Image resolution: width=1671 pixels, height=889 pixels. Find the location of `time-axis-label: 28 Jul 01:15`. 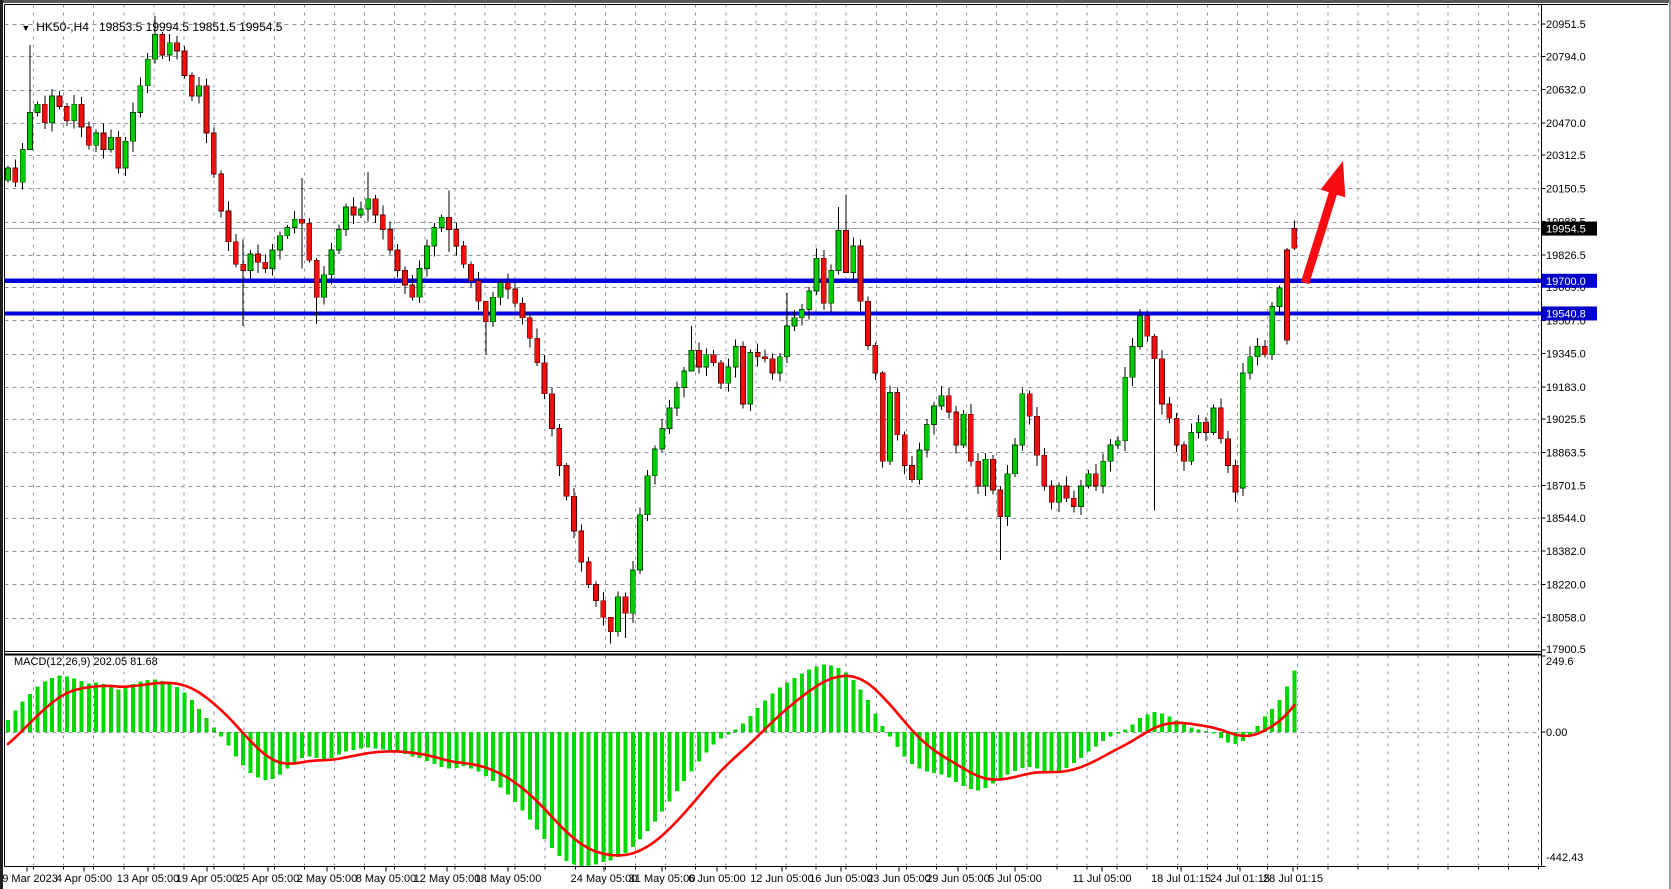

time-axis-label: 28 Jul 01:15 is located at coordinates (1293, 879).